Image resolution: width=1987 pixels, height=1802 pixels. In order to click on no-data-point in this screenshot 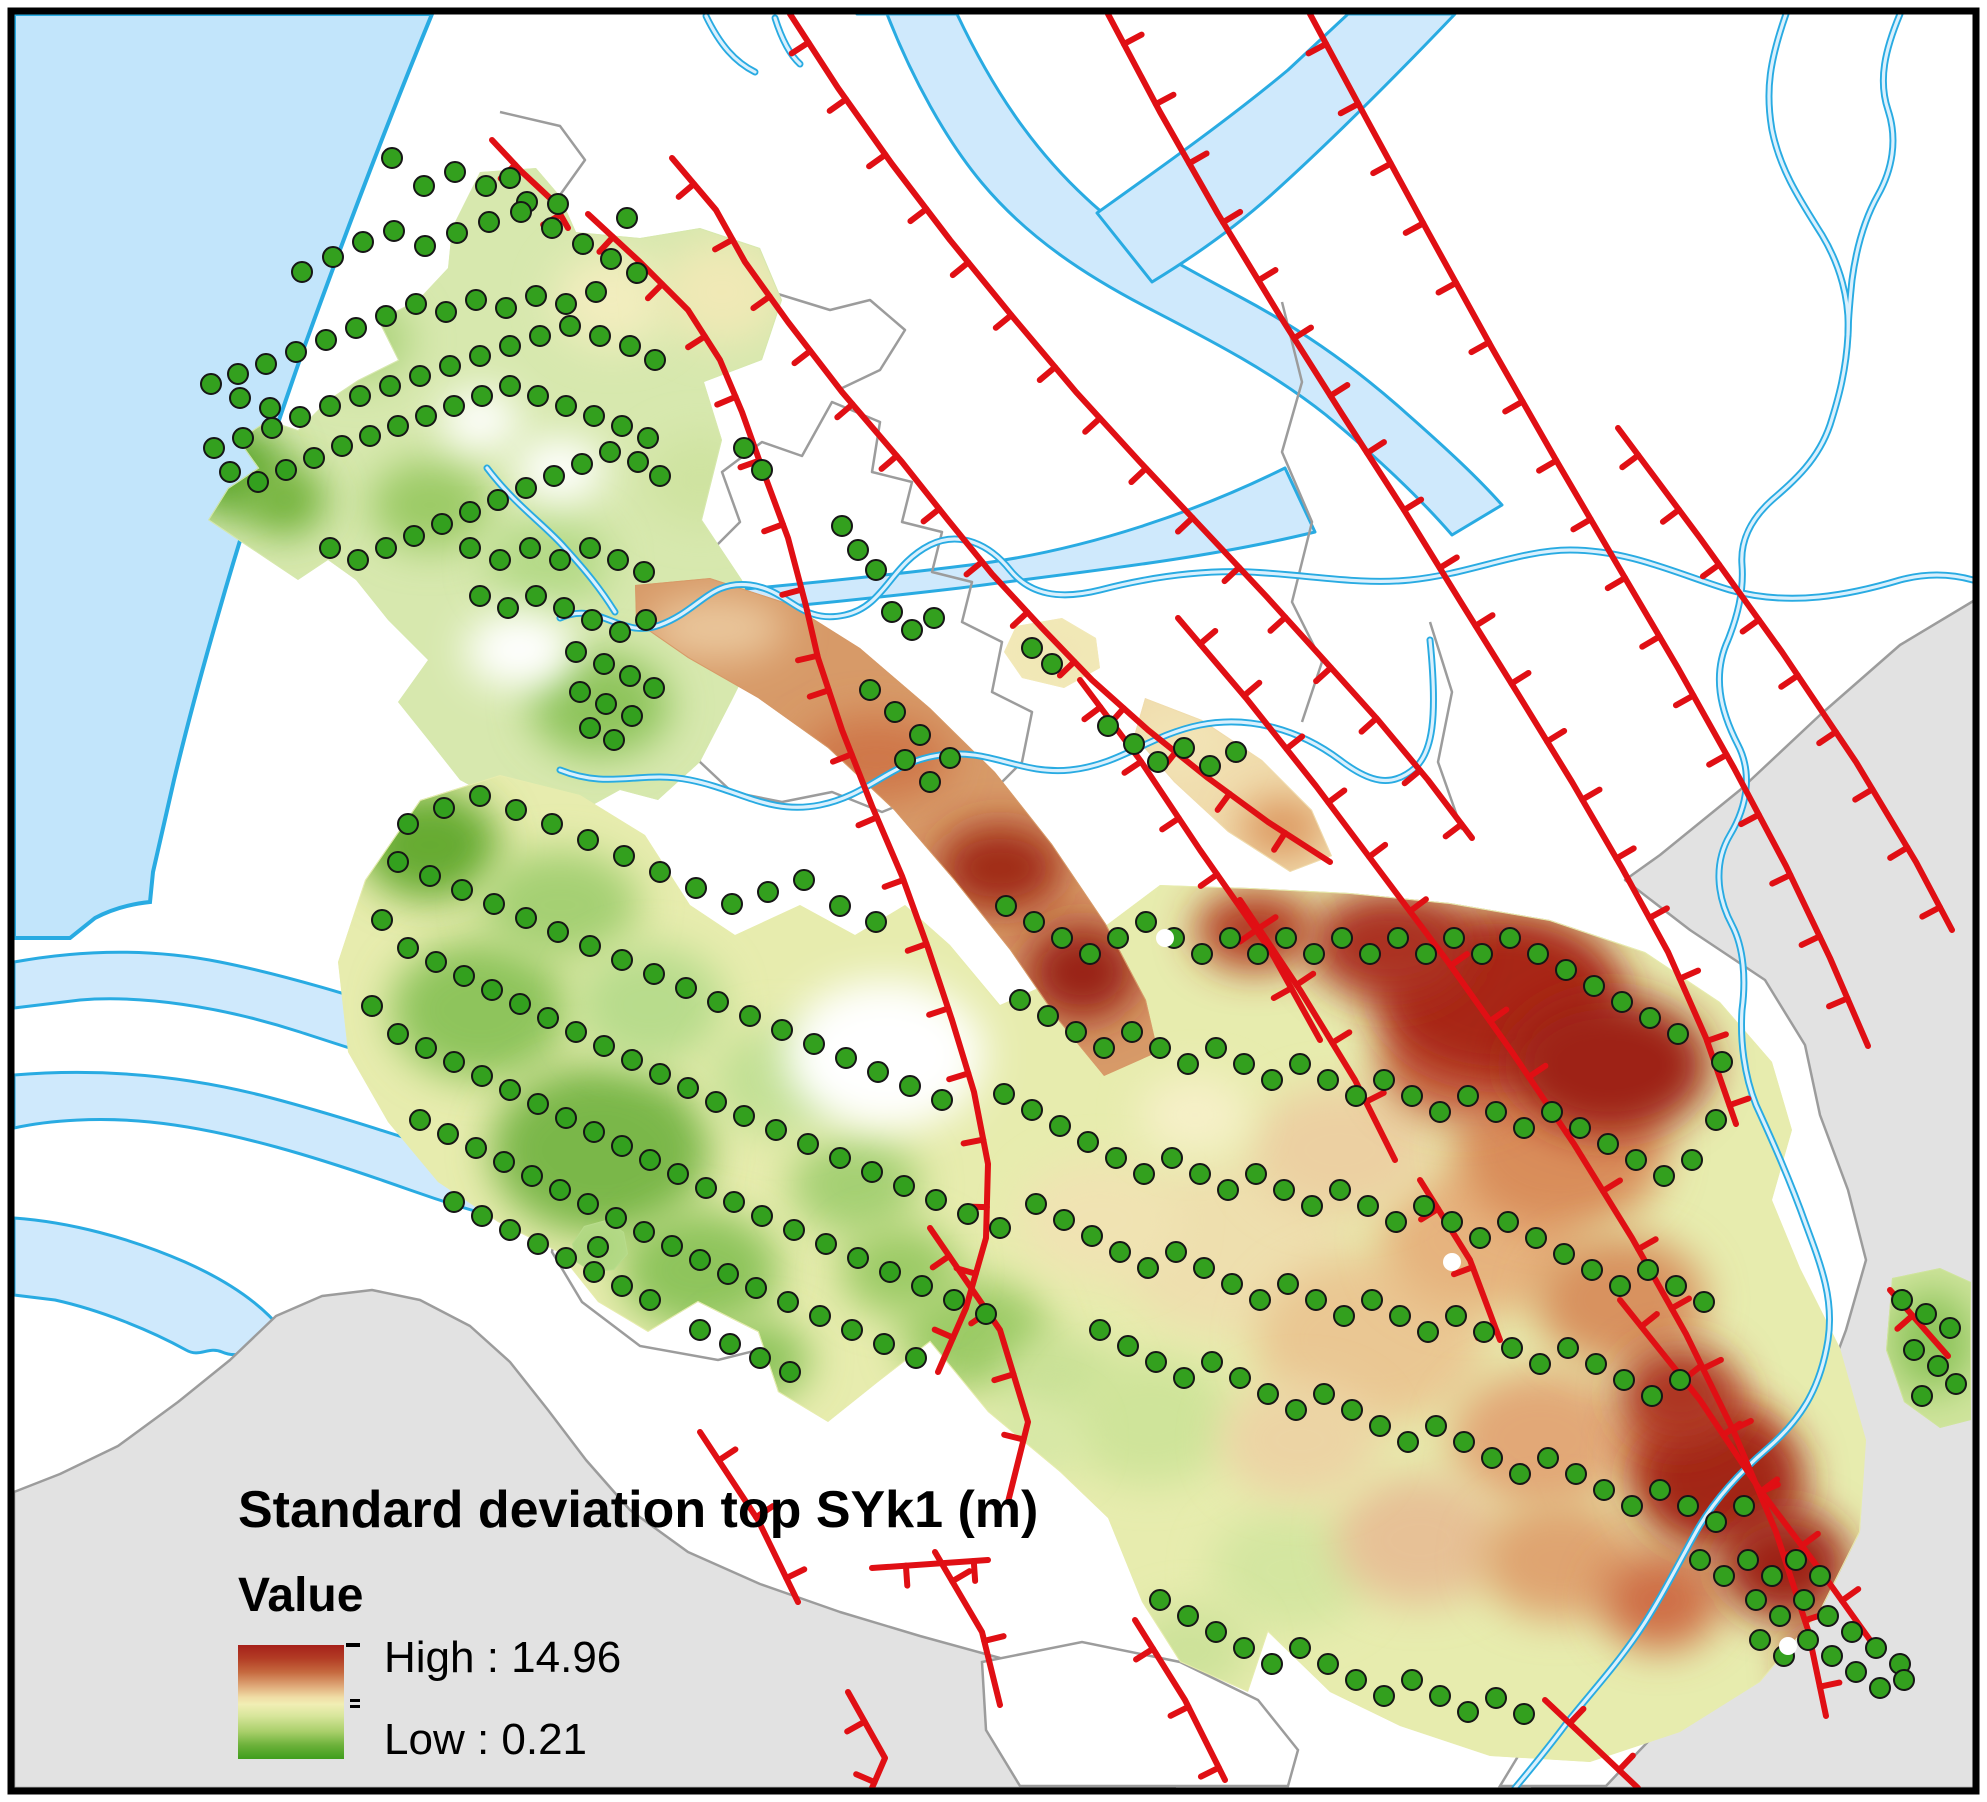, I will do `click(1165, 938)`.